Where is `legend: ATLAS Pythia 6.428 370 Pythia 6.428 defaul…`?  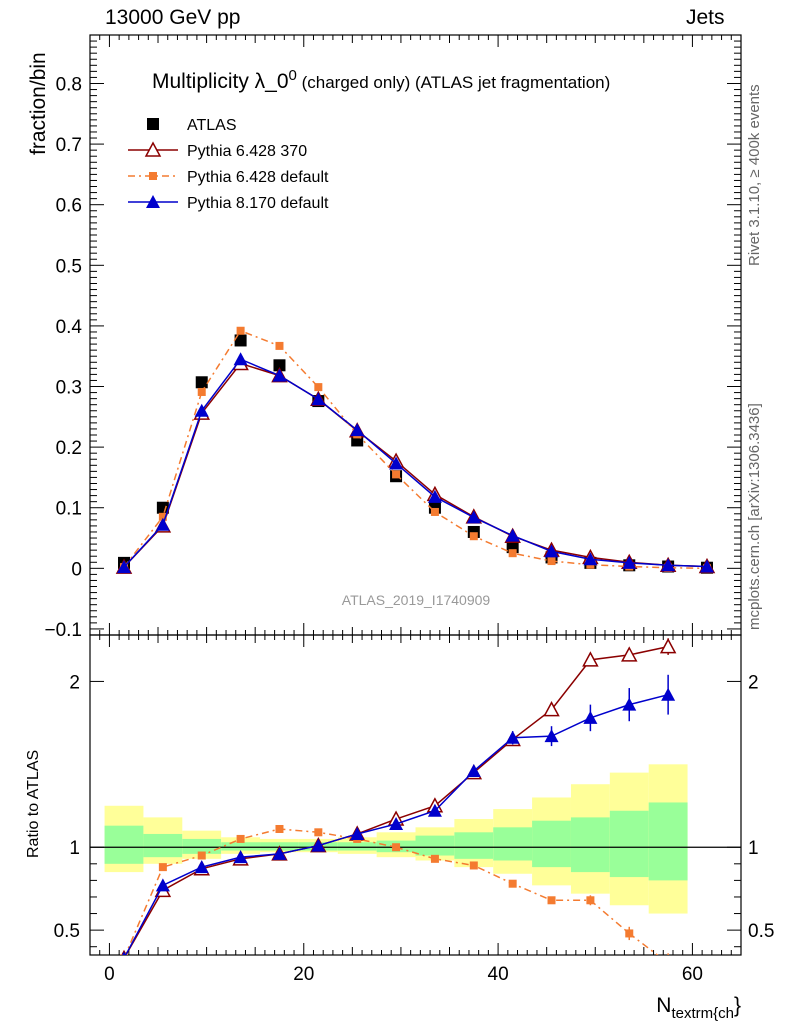
legend: ATLAS Pythia 6.428 370 Pythia 6.428 defaul… is located at coordinates (228, 164).